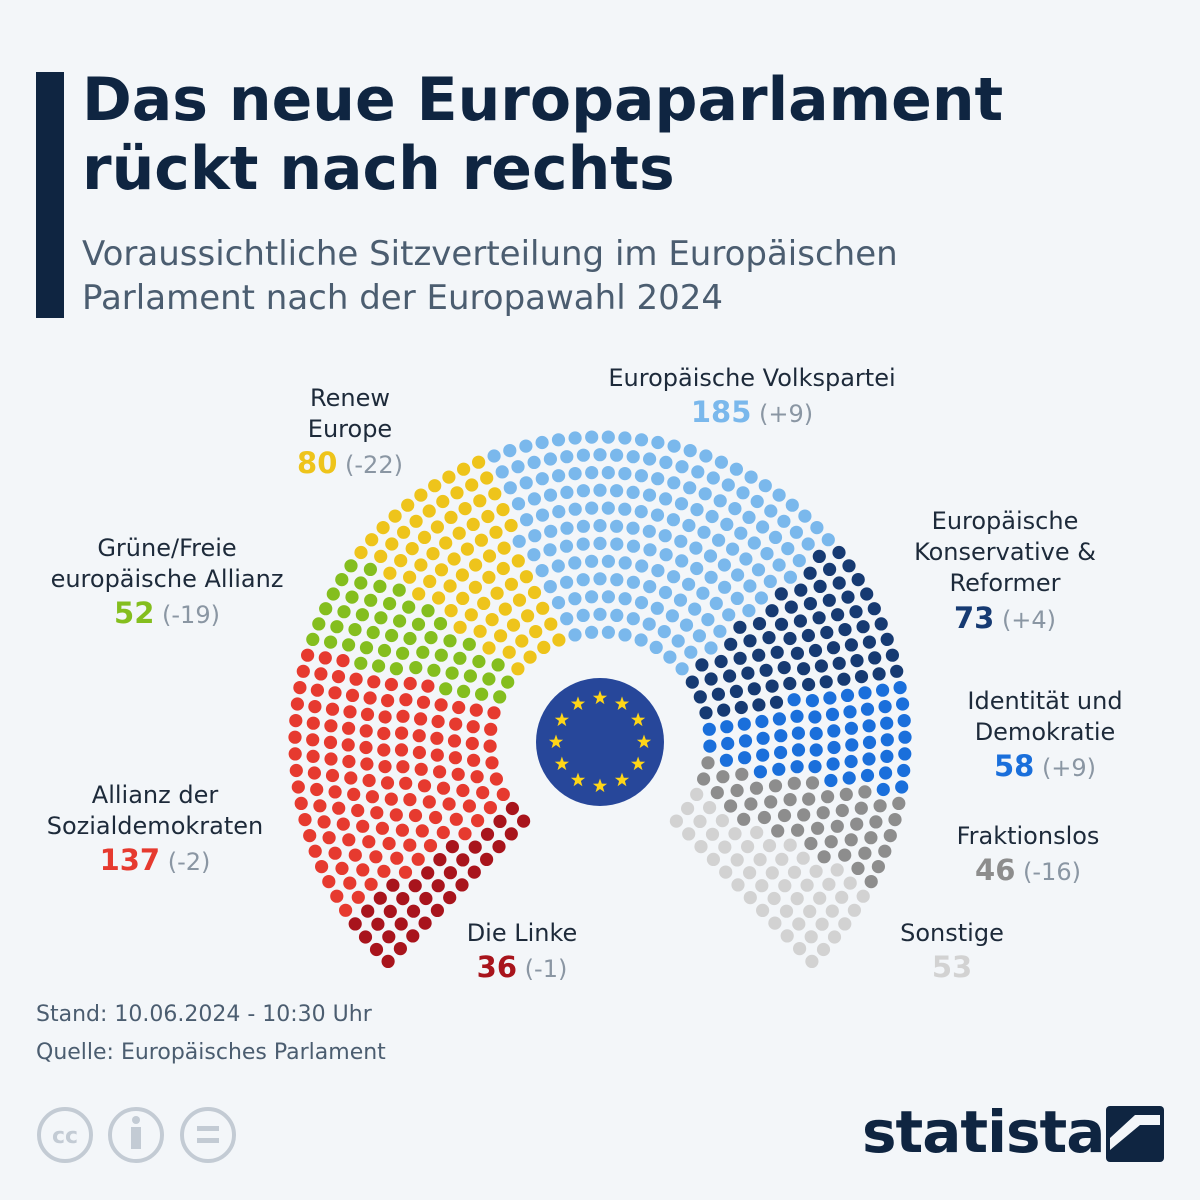 This screenshot has height=1200, width=1200. What do you see at coordinates (1014, 766) in the screenshot?
I see `seat-count: 58` at bounding box center [1014, 766].